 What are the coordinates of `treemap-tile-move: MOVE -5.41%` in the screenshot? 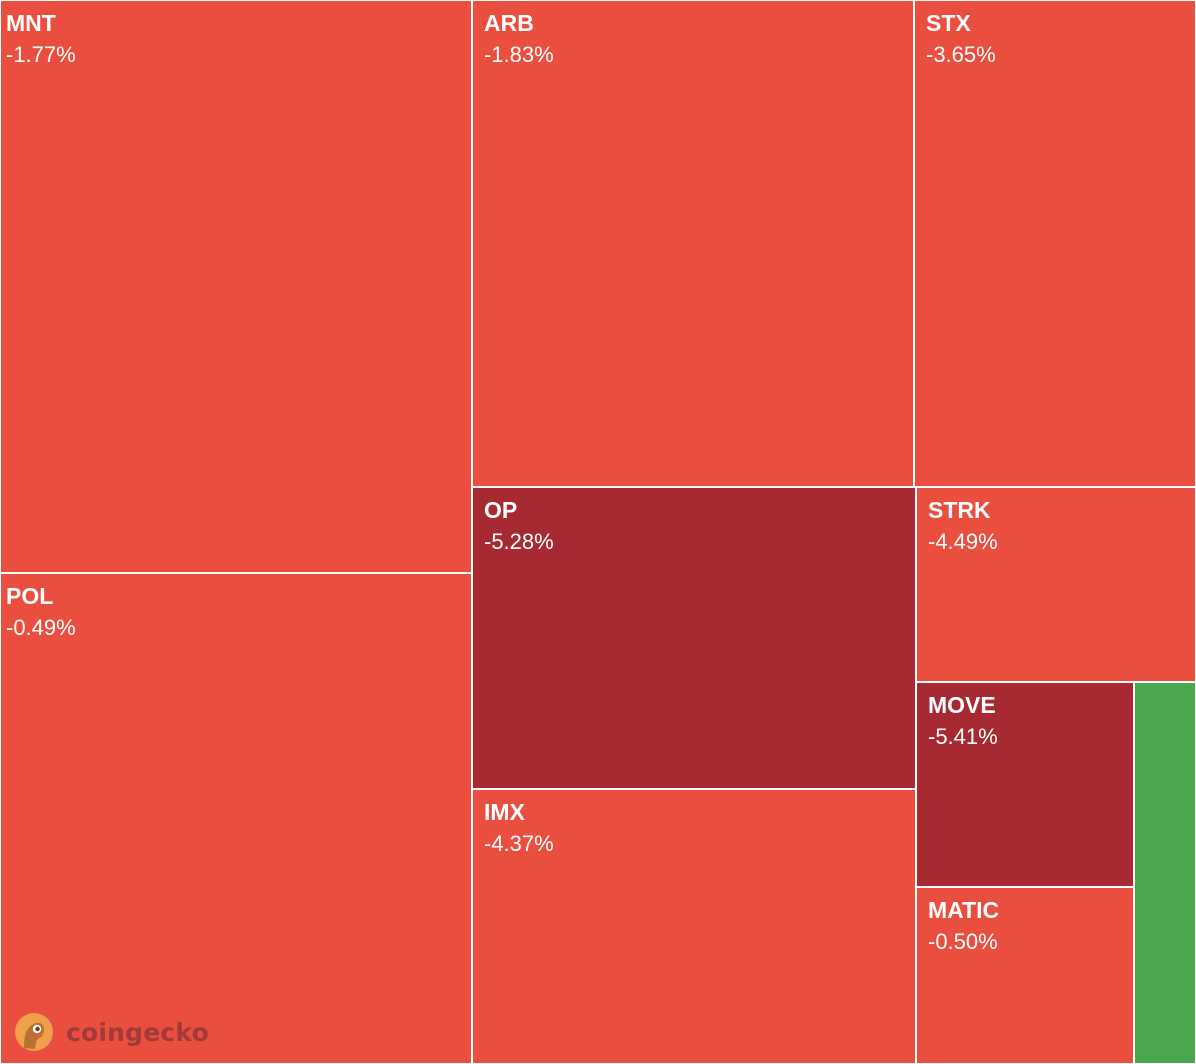 It's located at (1025, 784).